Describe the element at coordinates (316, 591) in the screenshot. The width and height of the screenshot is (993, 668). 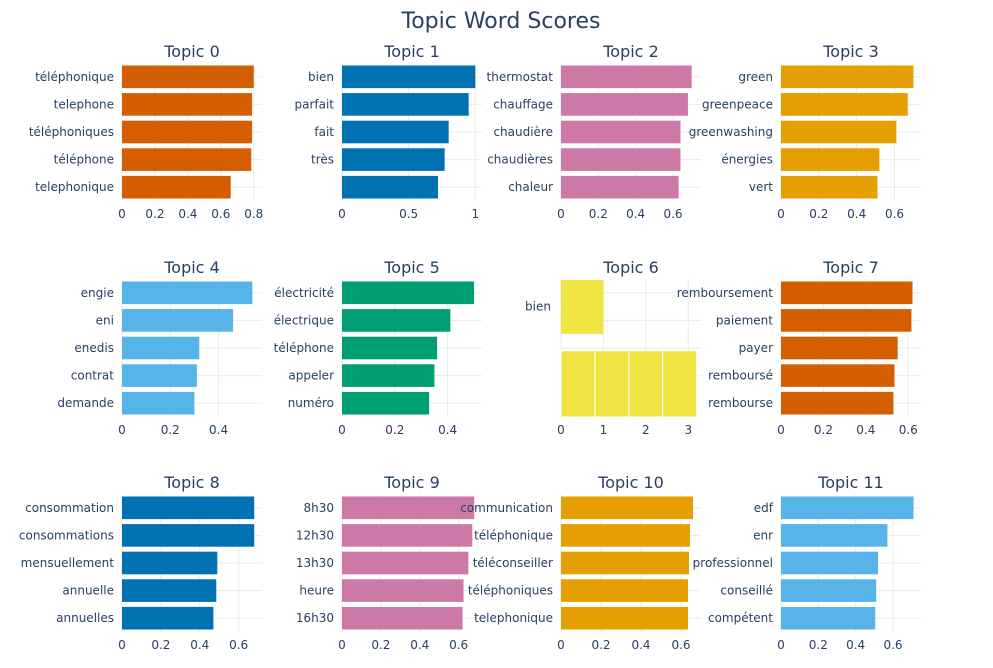
I see `category-label: heure` at that location.